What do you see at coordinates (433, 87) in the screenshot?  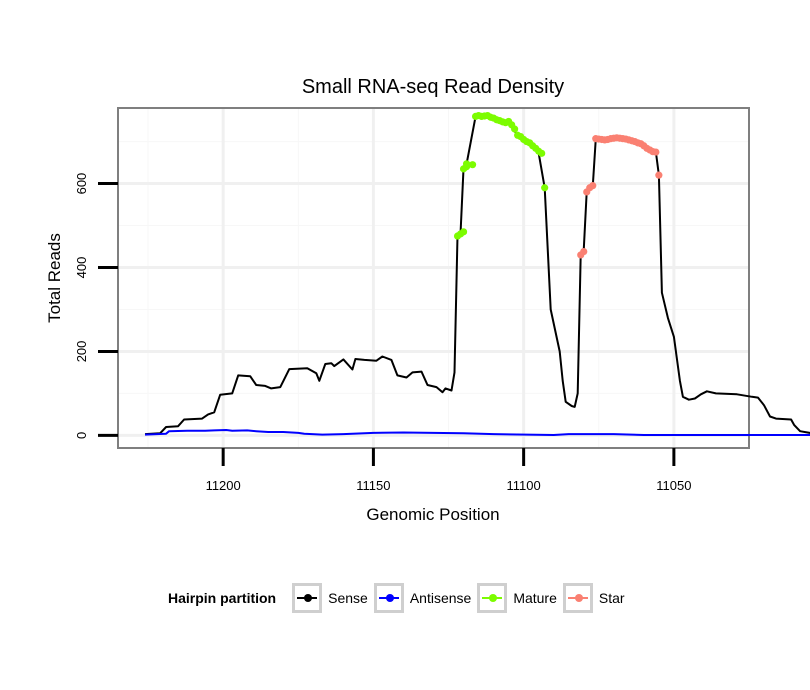 I see `chart-title: Small RNA-seq Read Density` at bounding box center [433, 87].